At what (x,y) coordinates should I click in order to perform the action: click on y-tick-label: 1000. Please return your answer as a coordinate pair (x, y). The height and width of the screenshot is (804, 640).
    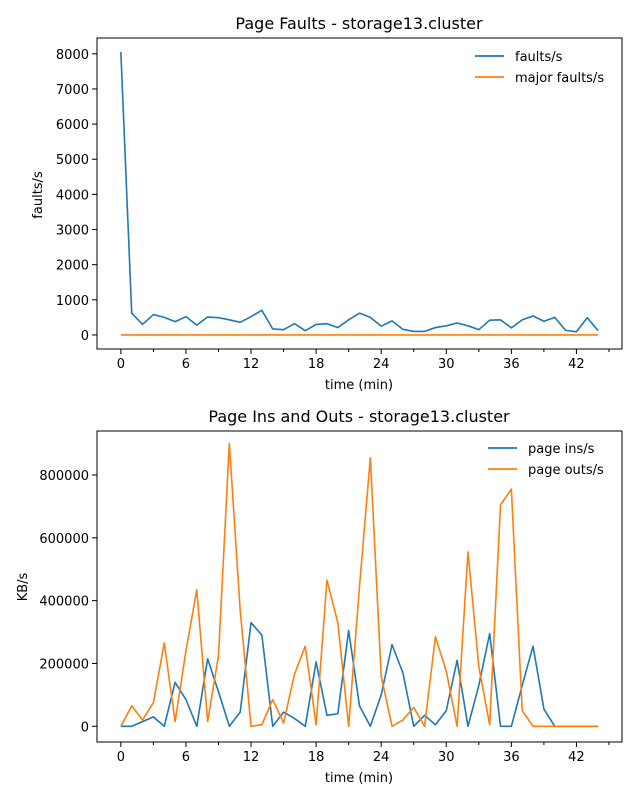
    Looking at the image, I should click on (72, 301).